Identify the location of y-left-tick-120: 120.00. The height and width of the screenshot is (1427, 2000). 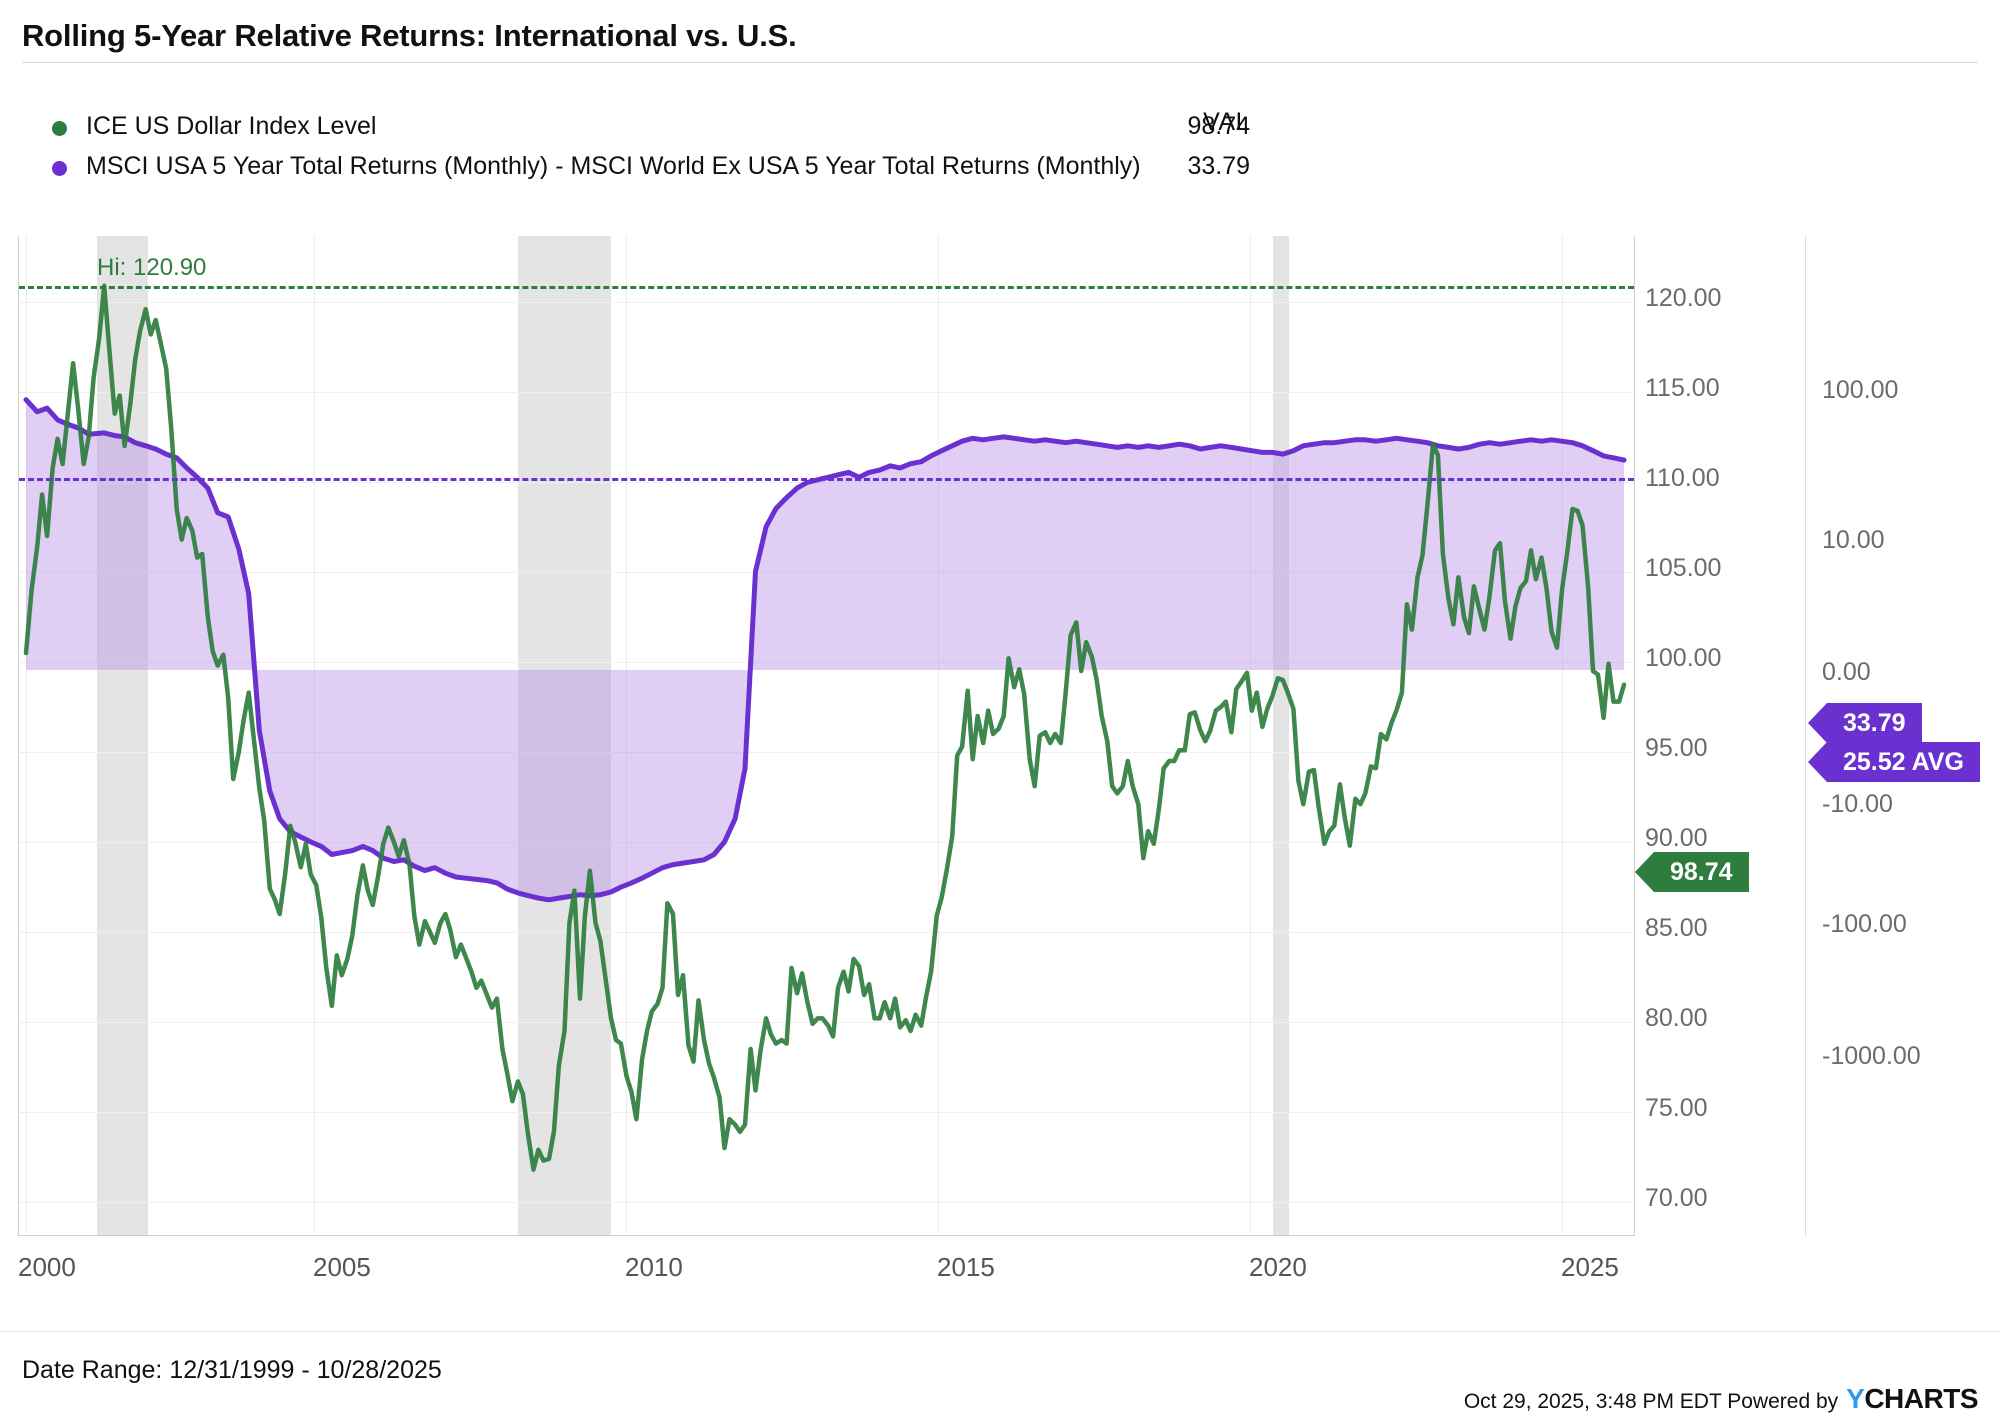
(1683, 298).